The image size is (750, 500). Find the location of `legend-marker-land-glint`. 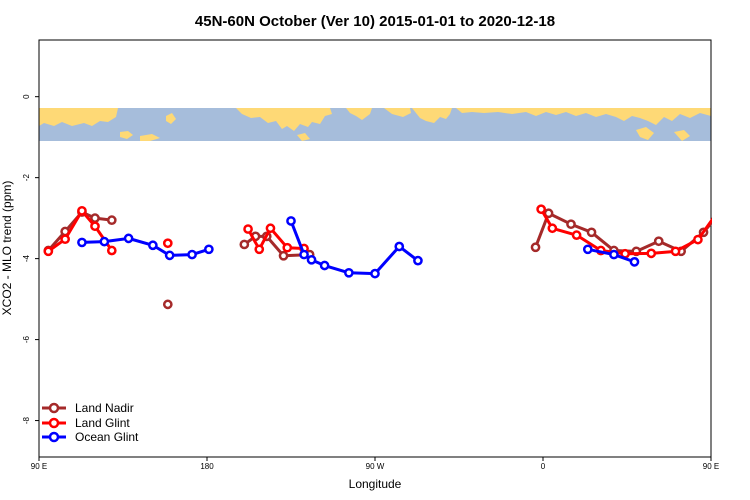

legend-marker-land-glint is located at coordinates (54, 423).